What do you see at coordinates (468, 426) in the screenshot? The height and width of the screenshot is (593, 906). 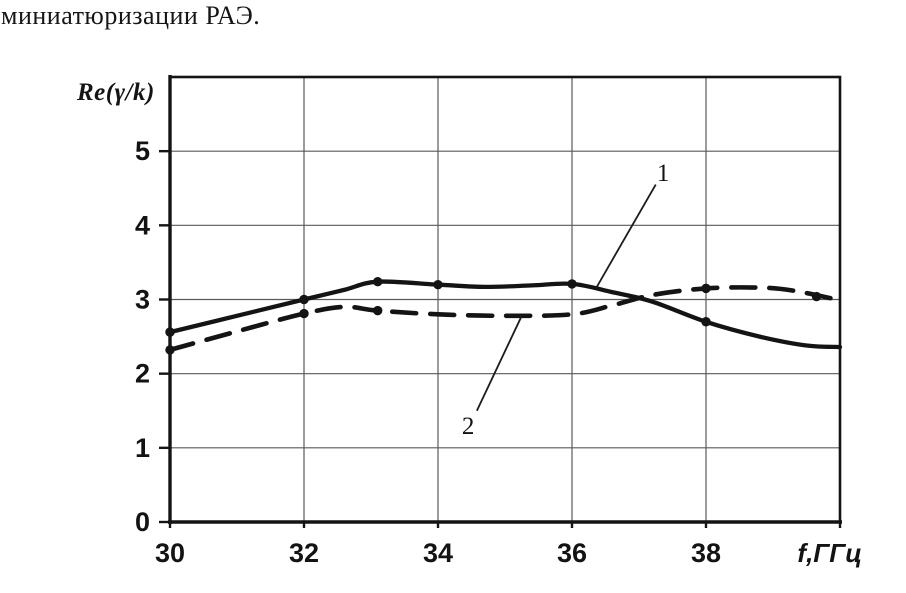 I see `annotation-label-2: 2` at bounding box center [468, 426].